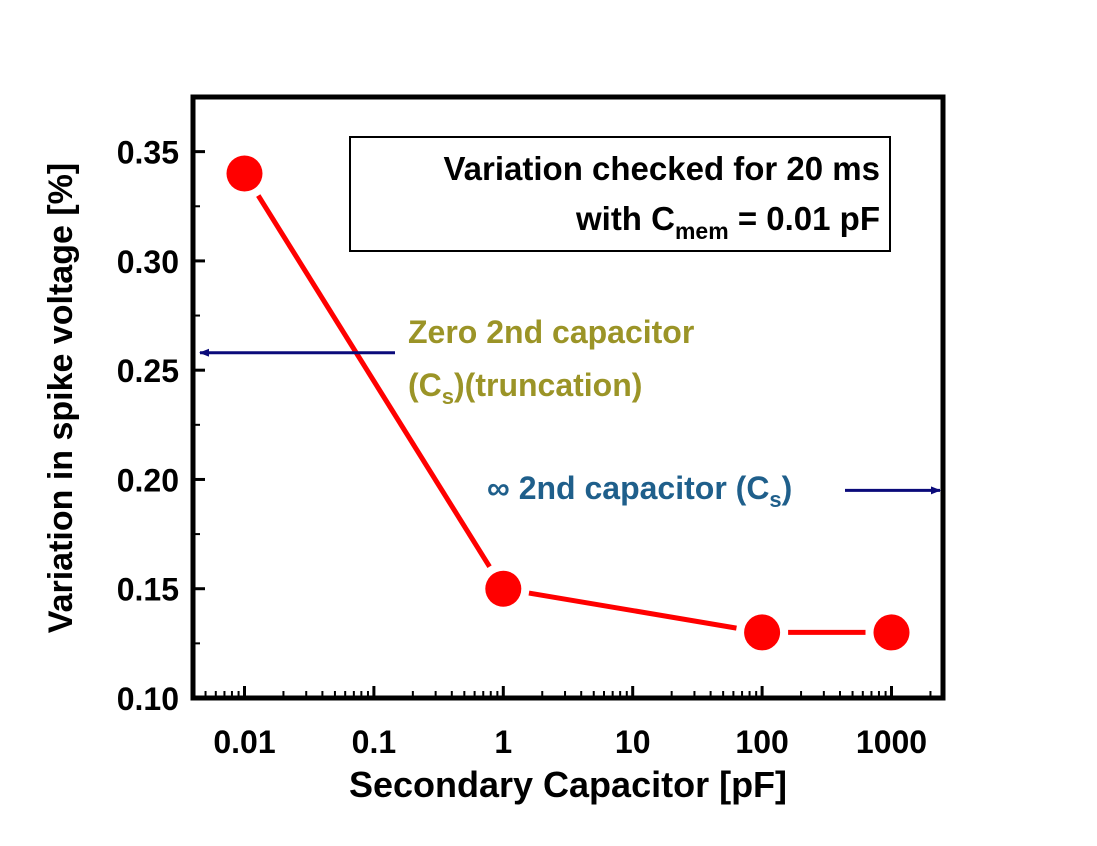 Image resolution: width=1097 pixels, height=846 pixels. I want to click on y-tick-label: 0.35, so click(148, 153).